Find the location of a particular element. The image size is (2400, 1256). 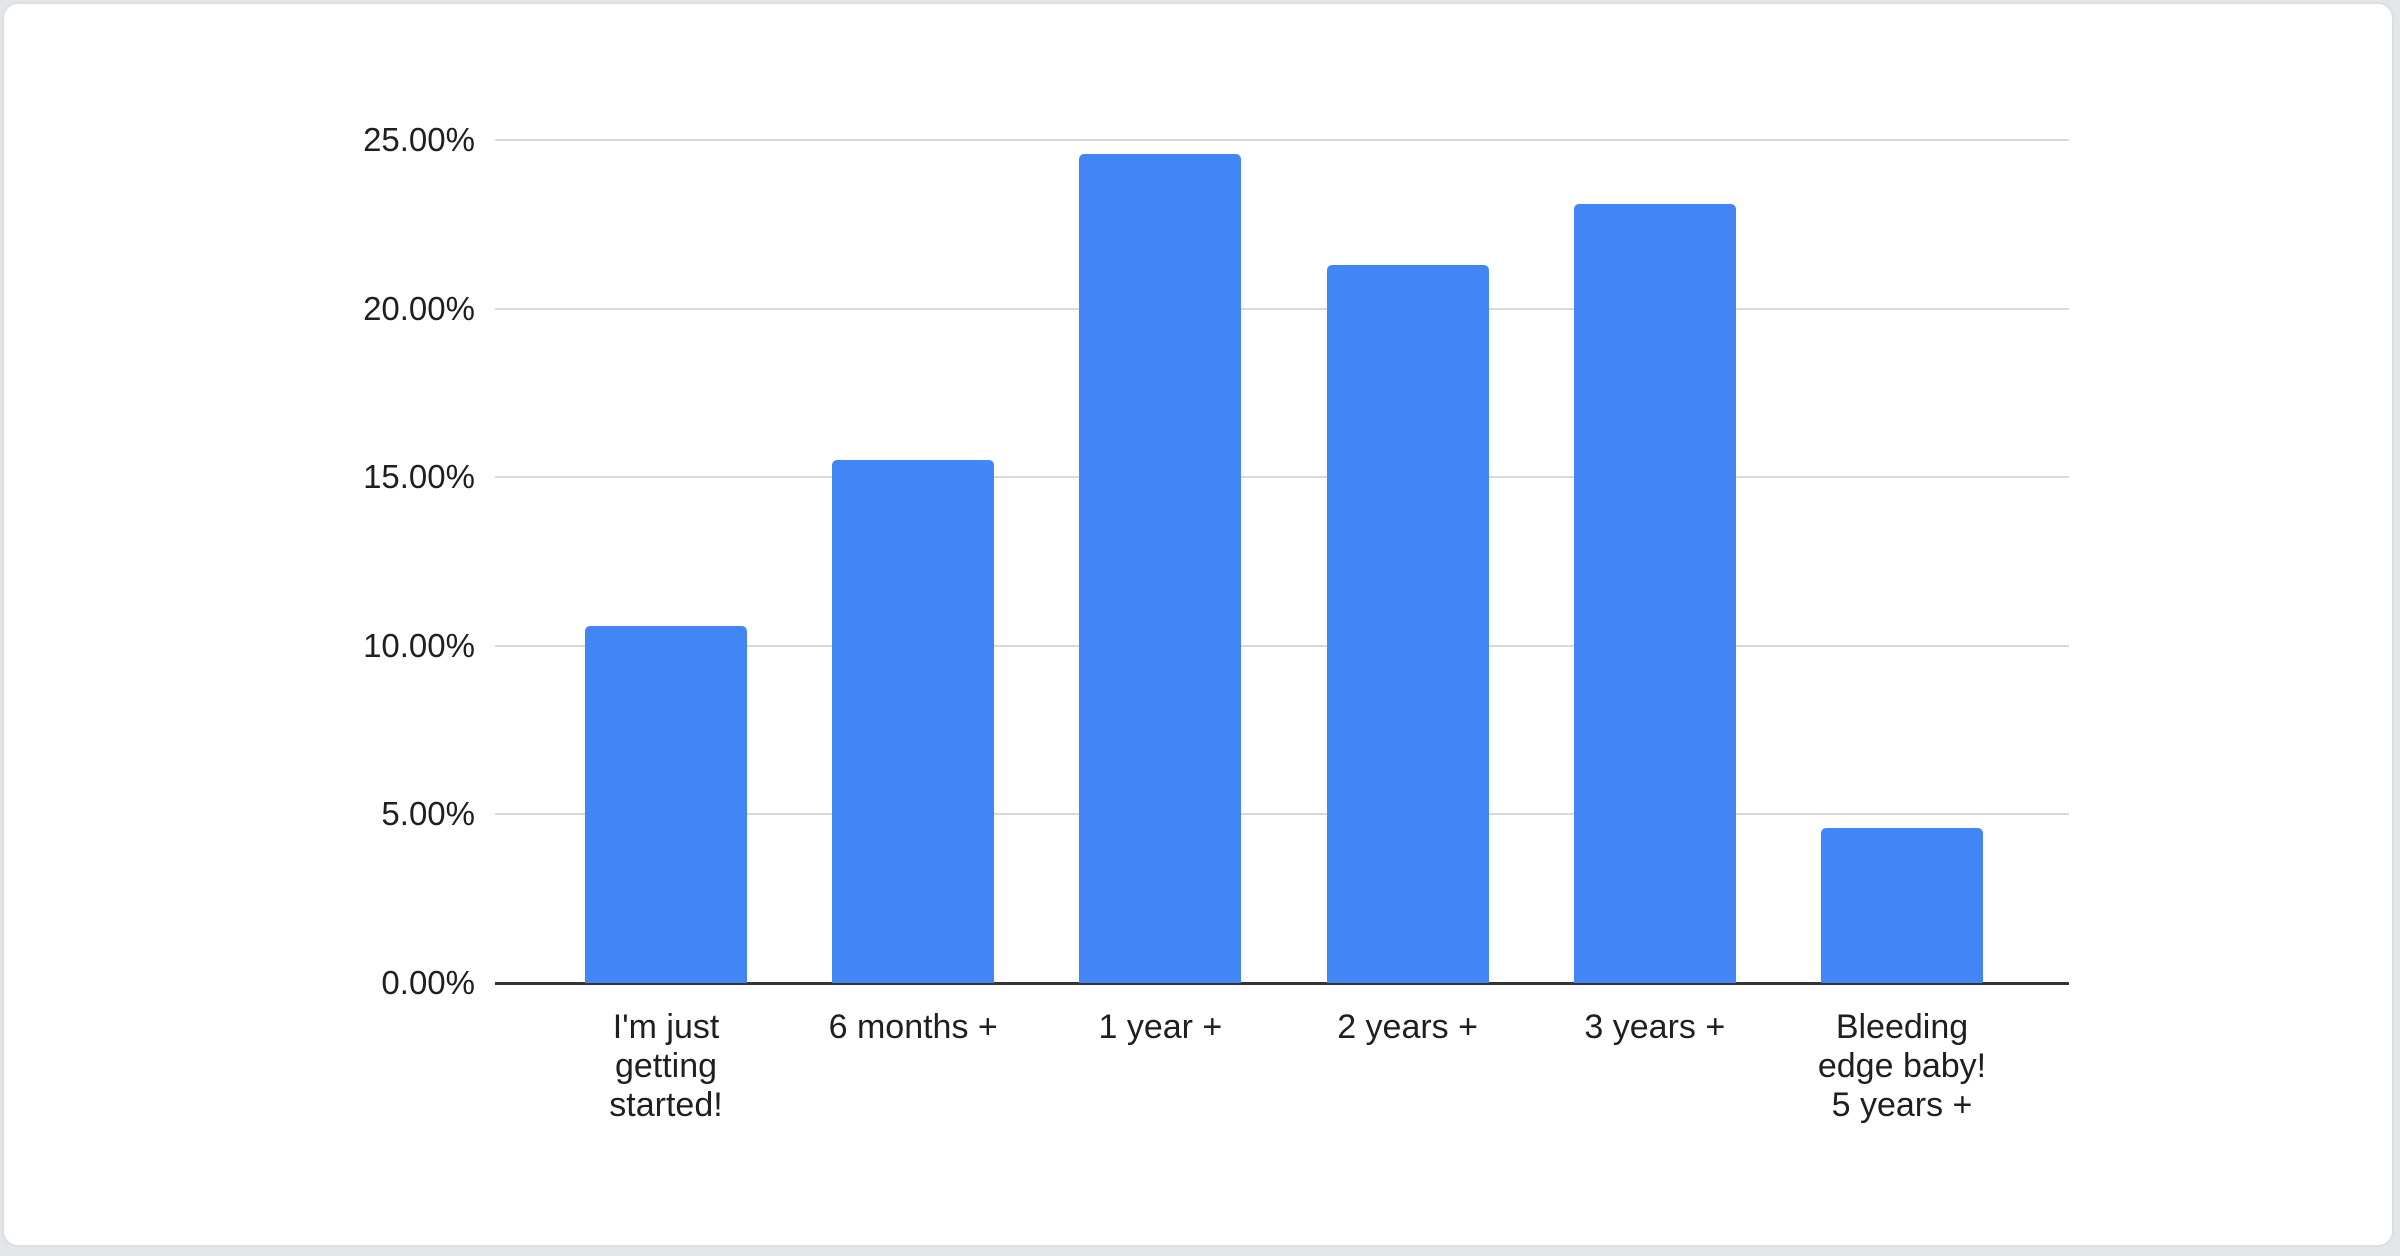

y-axis-tick-label: 0.00% is located at coordinates (428, 982).